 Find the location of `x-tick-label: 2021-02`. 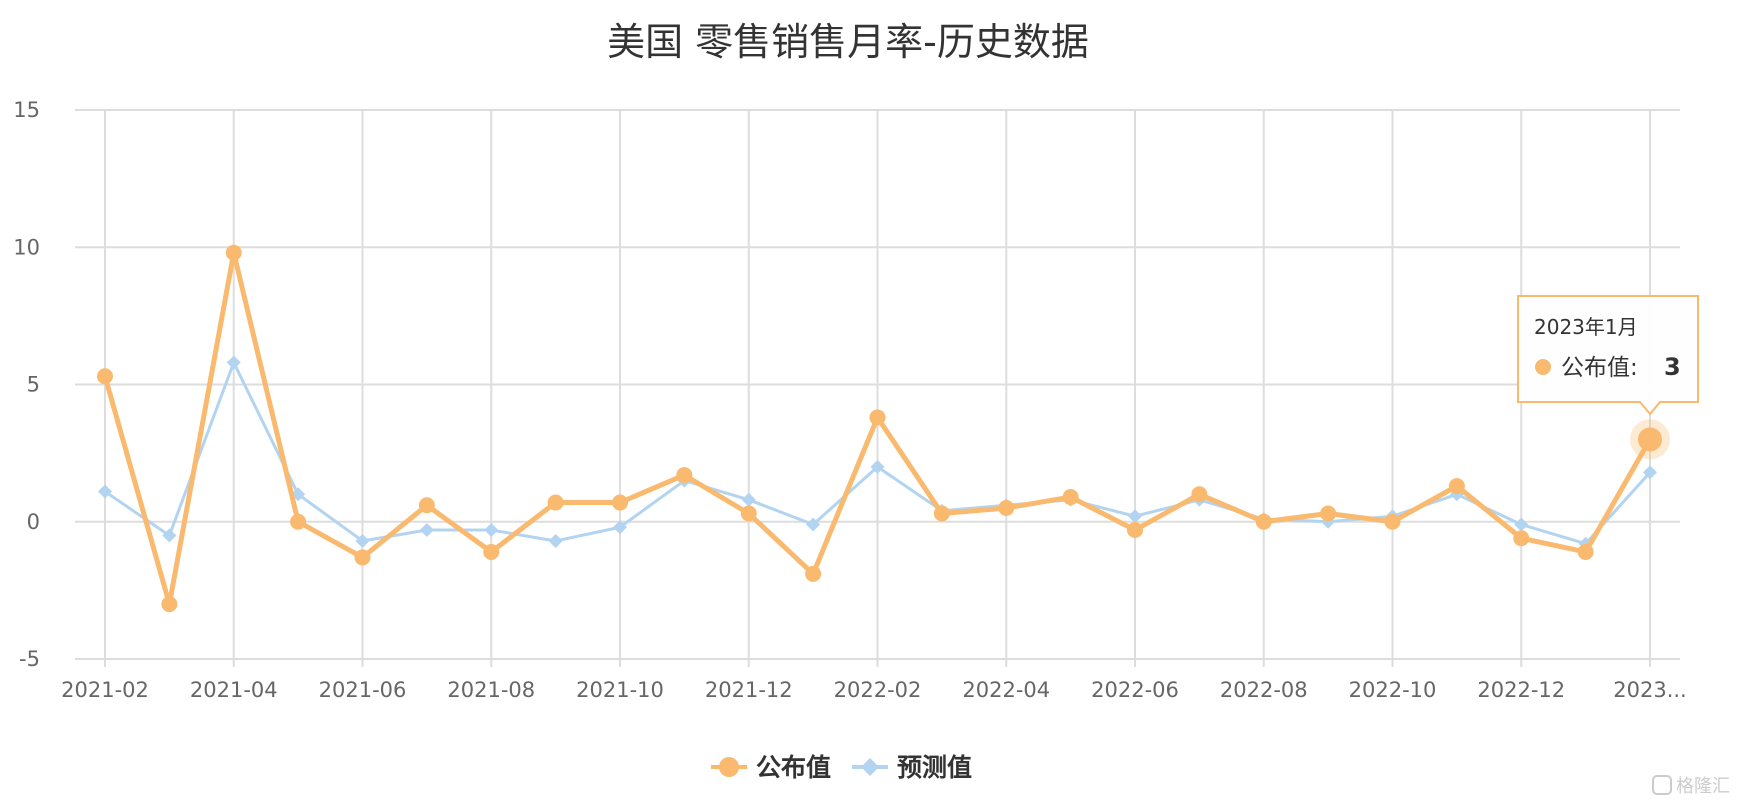

x-tick-label: 2021-02 is located at coordinates (105, 690).